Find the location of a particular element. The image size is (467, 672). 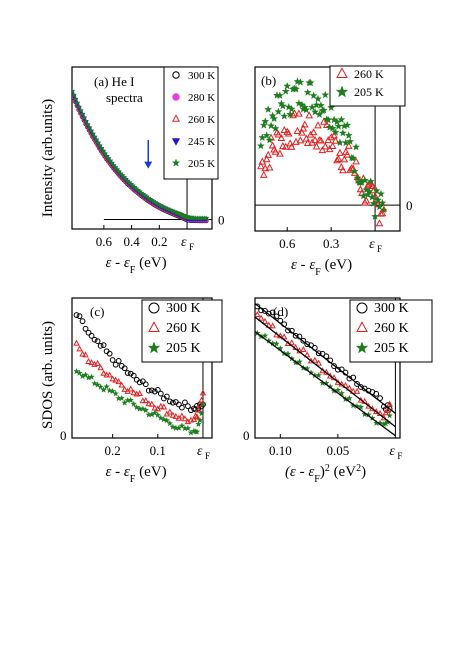

x-axis-label-b: ε - εF (eV) is located at coordinates (321, 267).